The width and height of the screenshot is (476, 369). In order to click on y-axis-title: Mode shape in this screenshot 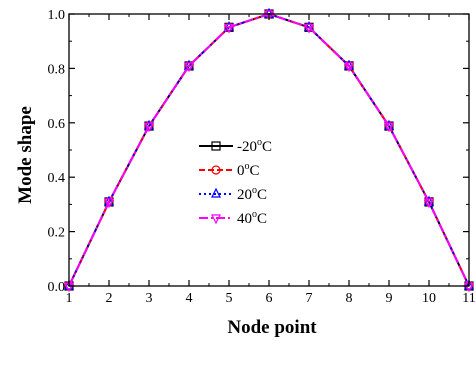, I will do `click(25, 155)`.